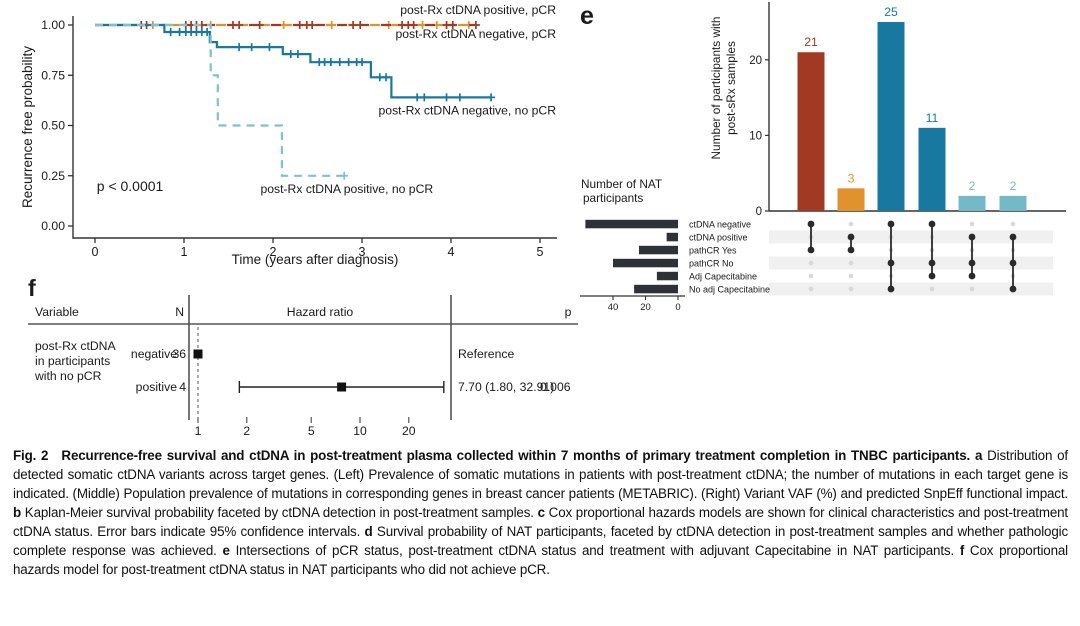  What do you see at coordinates (184, 252) in the screenshot?
I see `km-x-tick-label: 1` at bounding box center [184, 252].